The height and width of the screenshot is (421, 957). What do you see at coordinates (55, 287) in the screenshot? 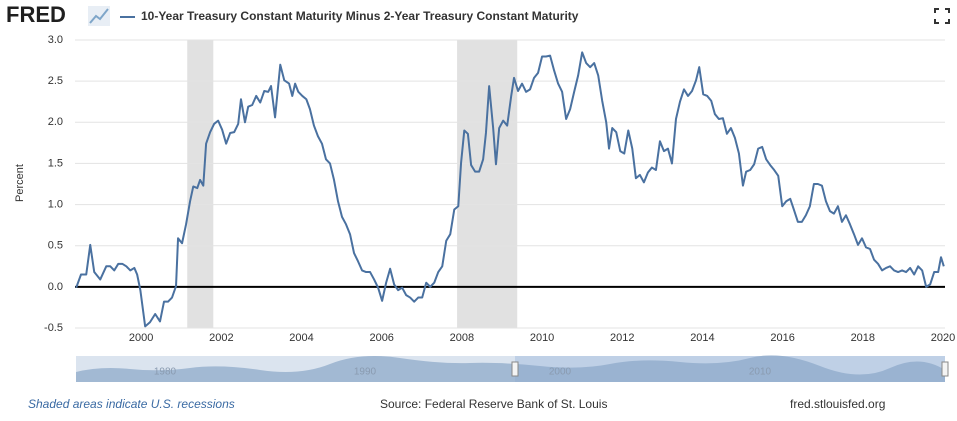
I see `y-tick-label: 0.0` at bounding box center [55, 287].